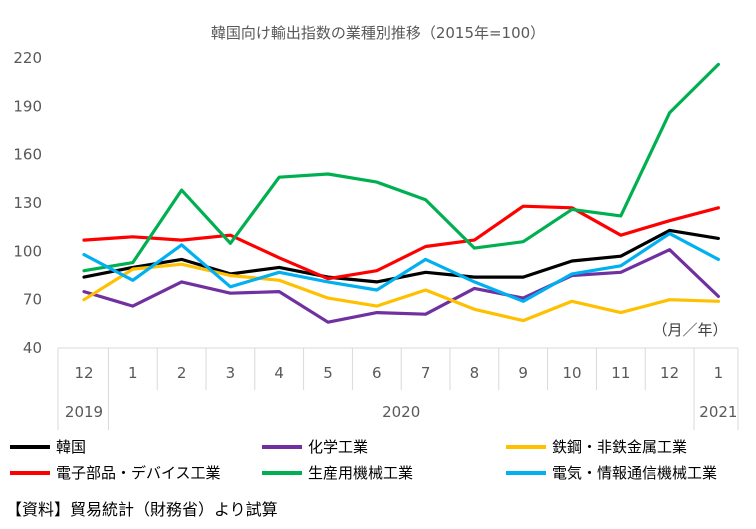 This screenshot has width=756, height=529. I want to click on legend-label: 電気・情報通信機械工業, so click(634, 473).